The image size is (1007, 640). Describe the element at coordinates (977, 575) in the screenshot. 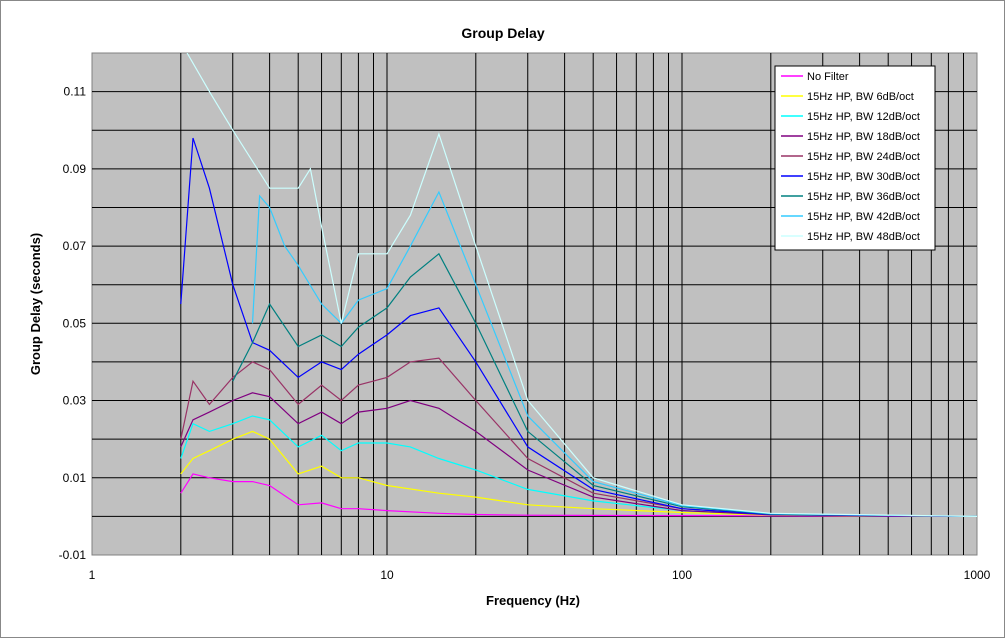

I see `x-tick-label: 1000` at that location.